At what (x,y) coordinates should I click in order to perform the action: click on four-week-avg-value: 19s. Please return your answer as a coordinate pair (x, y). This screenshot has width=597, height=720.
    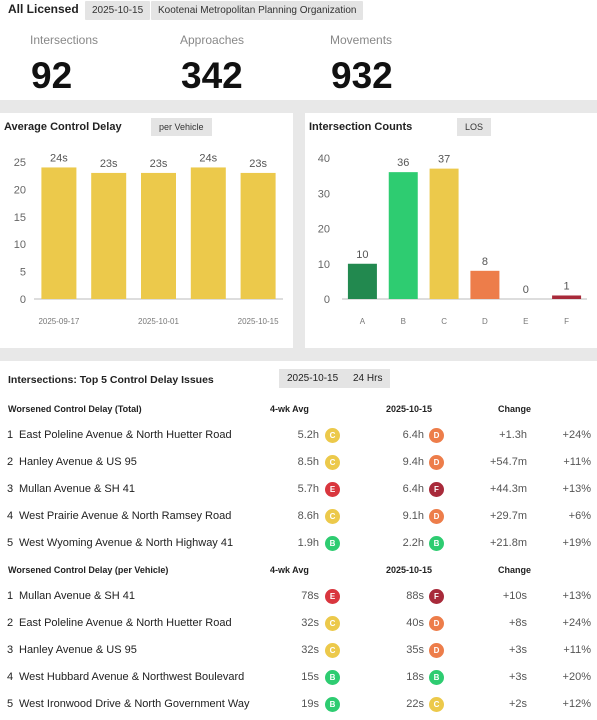
    Looking at the image, I should click on (310, 704).